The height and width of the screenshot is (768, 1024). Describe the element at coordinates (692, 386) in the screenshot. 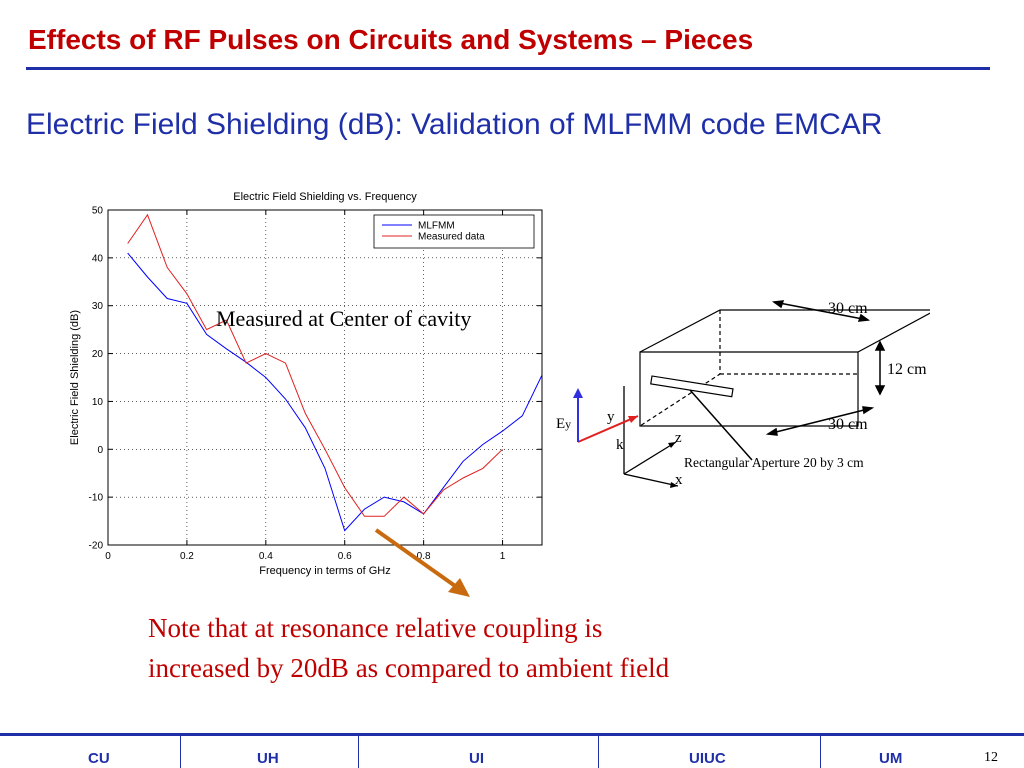

I see `aperture-slot` at that location.